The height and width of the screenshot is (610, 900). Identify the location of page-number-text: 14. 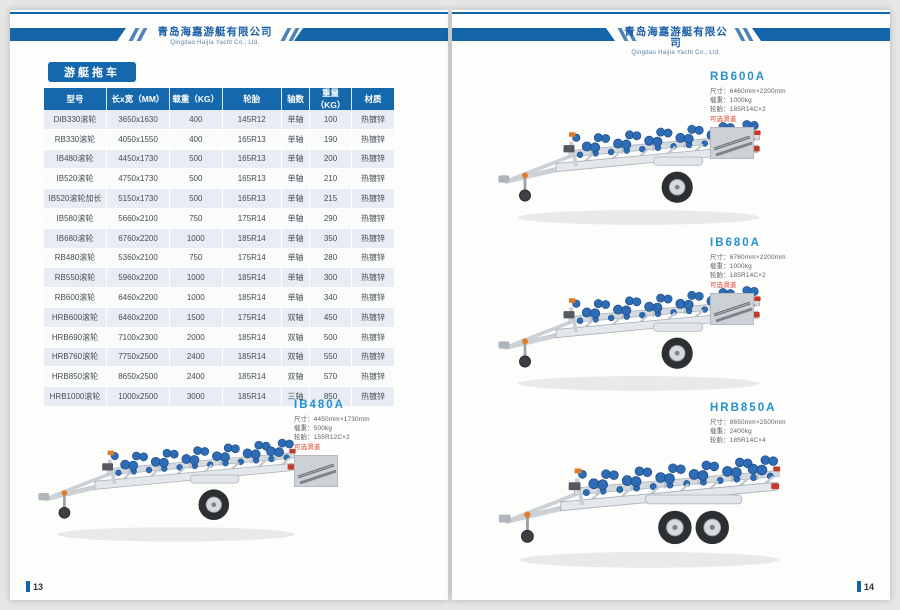
(868, 586).